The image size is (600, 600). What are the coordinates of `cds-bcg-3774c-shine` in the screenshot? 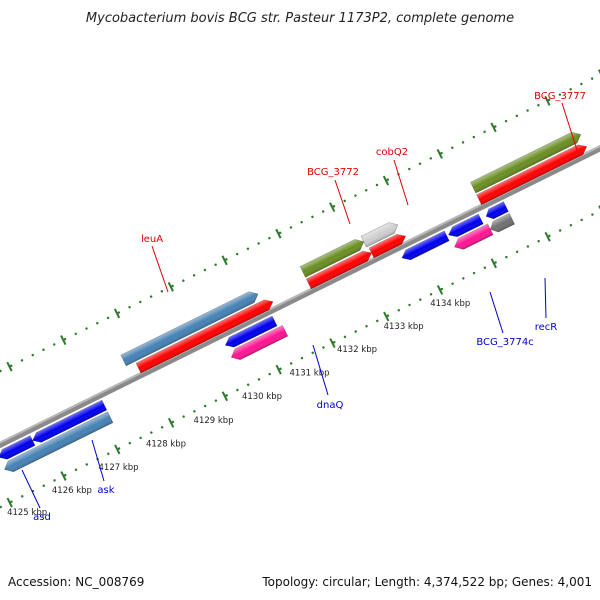 It's located at (425, 245).